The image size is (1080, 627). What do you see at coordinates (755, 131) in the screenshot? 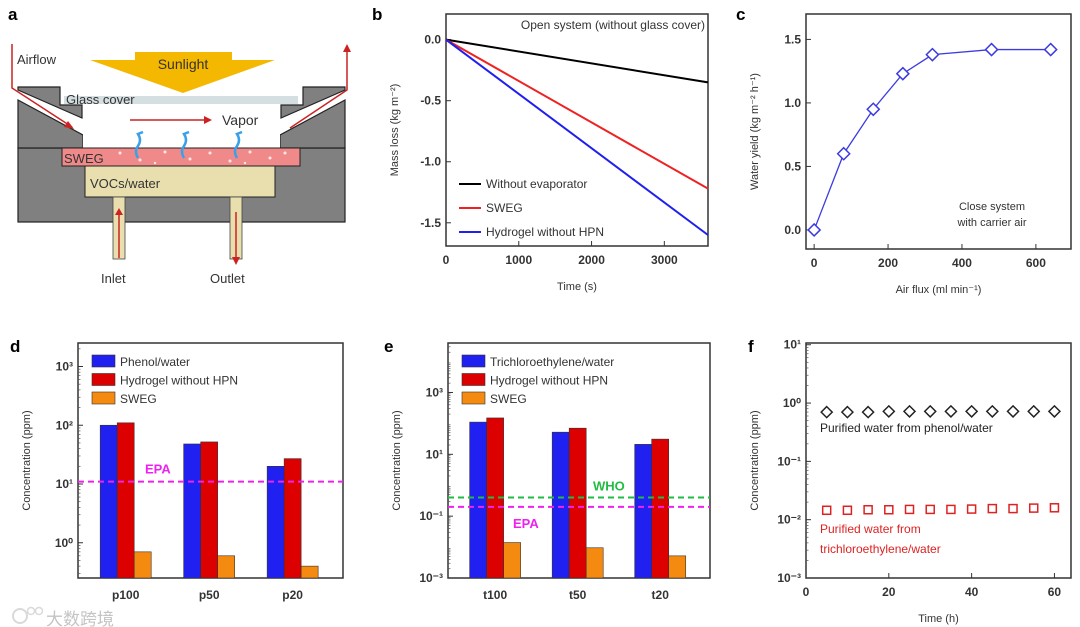
I see `y-axis-title: Water yield (kg m⁻² h⁻¹)` at bounding box center [755, 131].